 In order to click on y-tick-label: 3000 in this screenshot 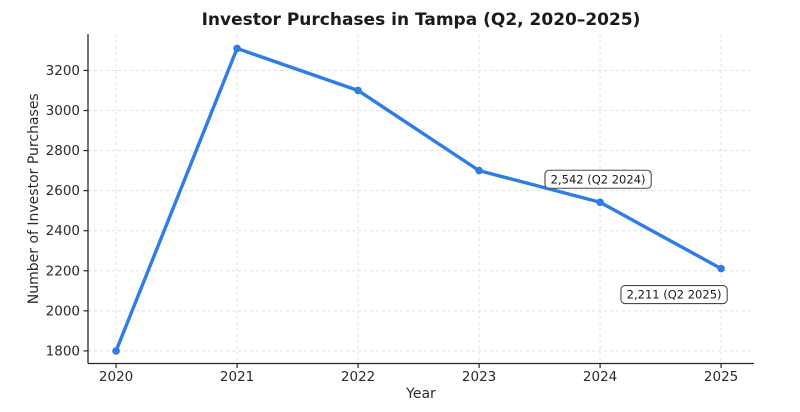, I will do `click(63, 111)`.